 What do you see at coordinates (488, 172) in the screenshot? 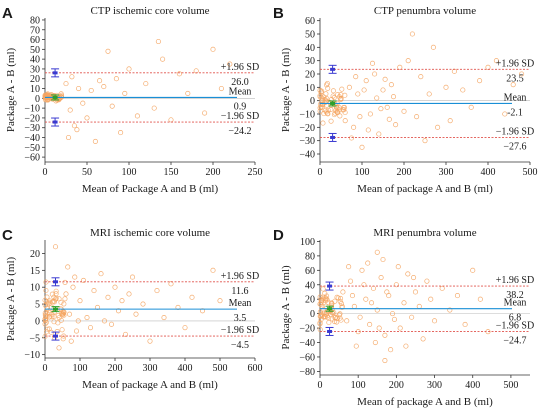
I see `x-tick-label: 400` at bounding box center [488, 172].